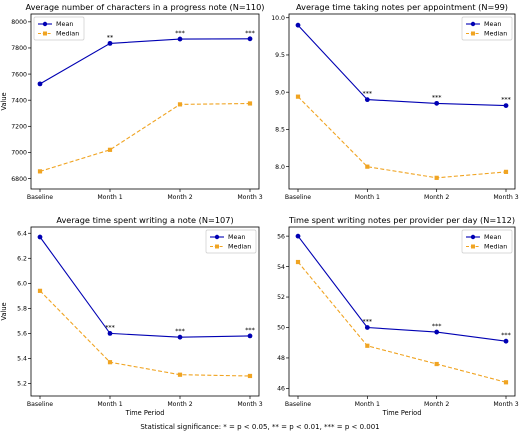 The height and width of the screenshot is (437, 520). What do you see at coordinates (281, 236) in the screenshot?
I see `y-tick-label: 56` at bounding box center [281, 236].